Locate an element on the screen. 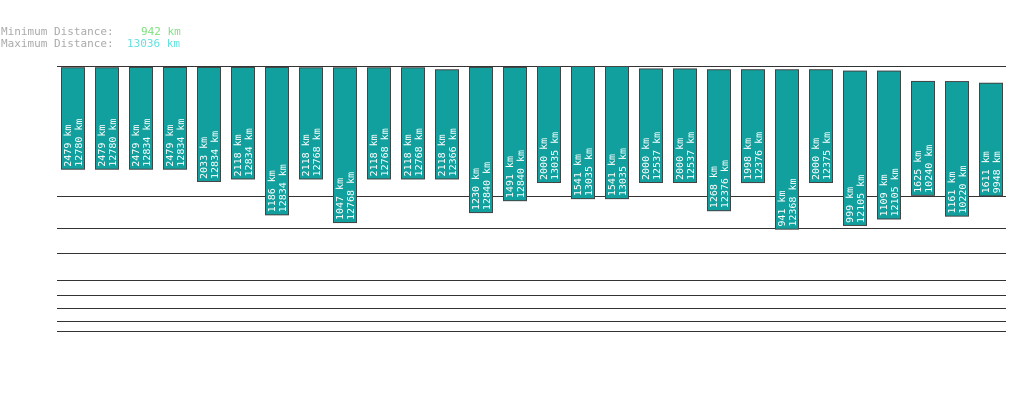 The image size is (1019, 402). value-label: 2033 km is located at coordinates (204, 158).